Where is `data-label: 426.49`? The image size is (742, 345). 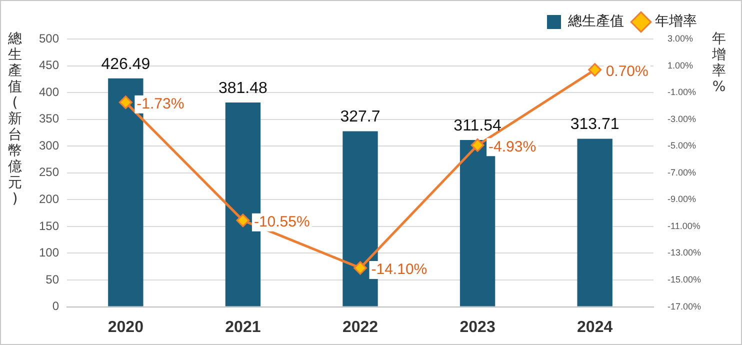 data-label: 426.49 is located at coordinates (125, 64).